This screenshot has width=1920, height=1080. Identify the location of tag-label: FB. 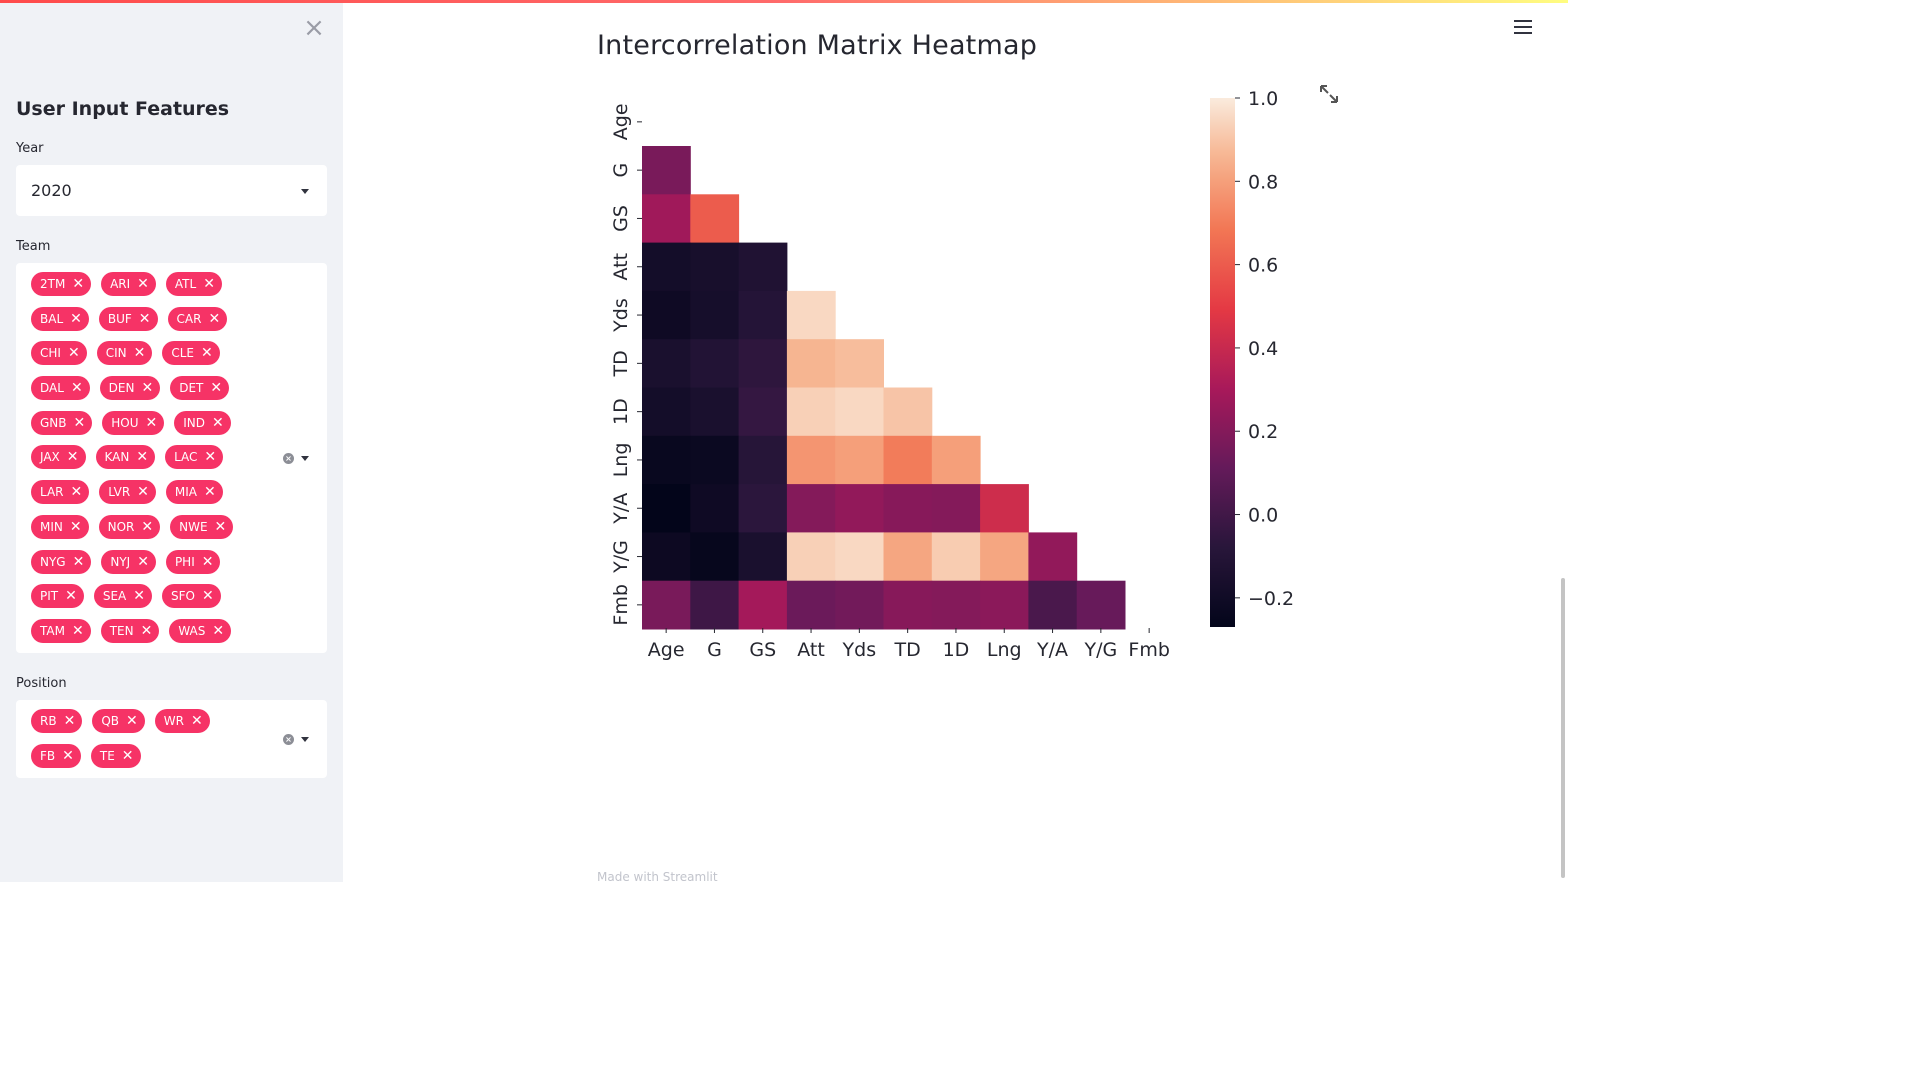
(48, 755).